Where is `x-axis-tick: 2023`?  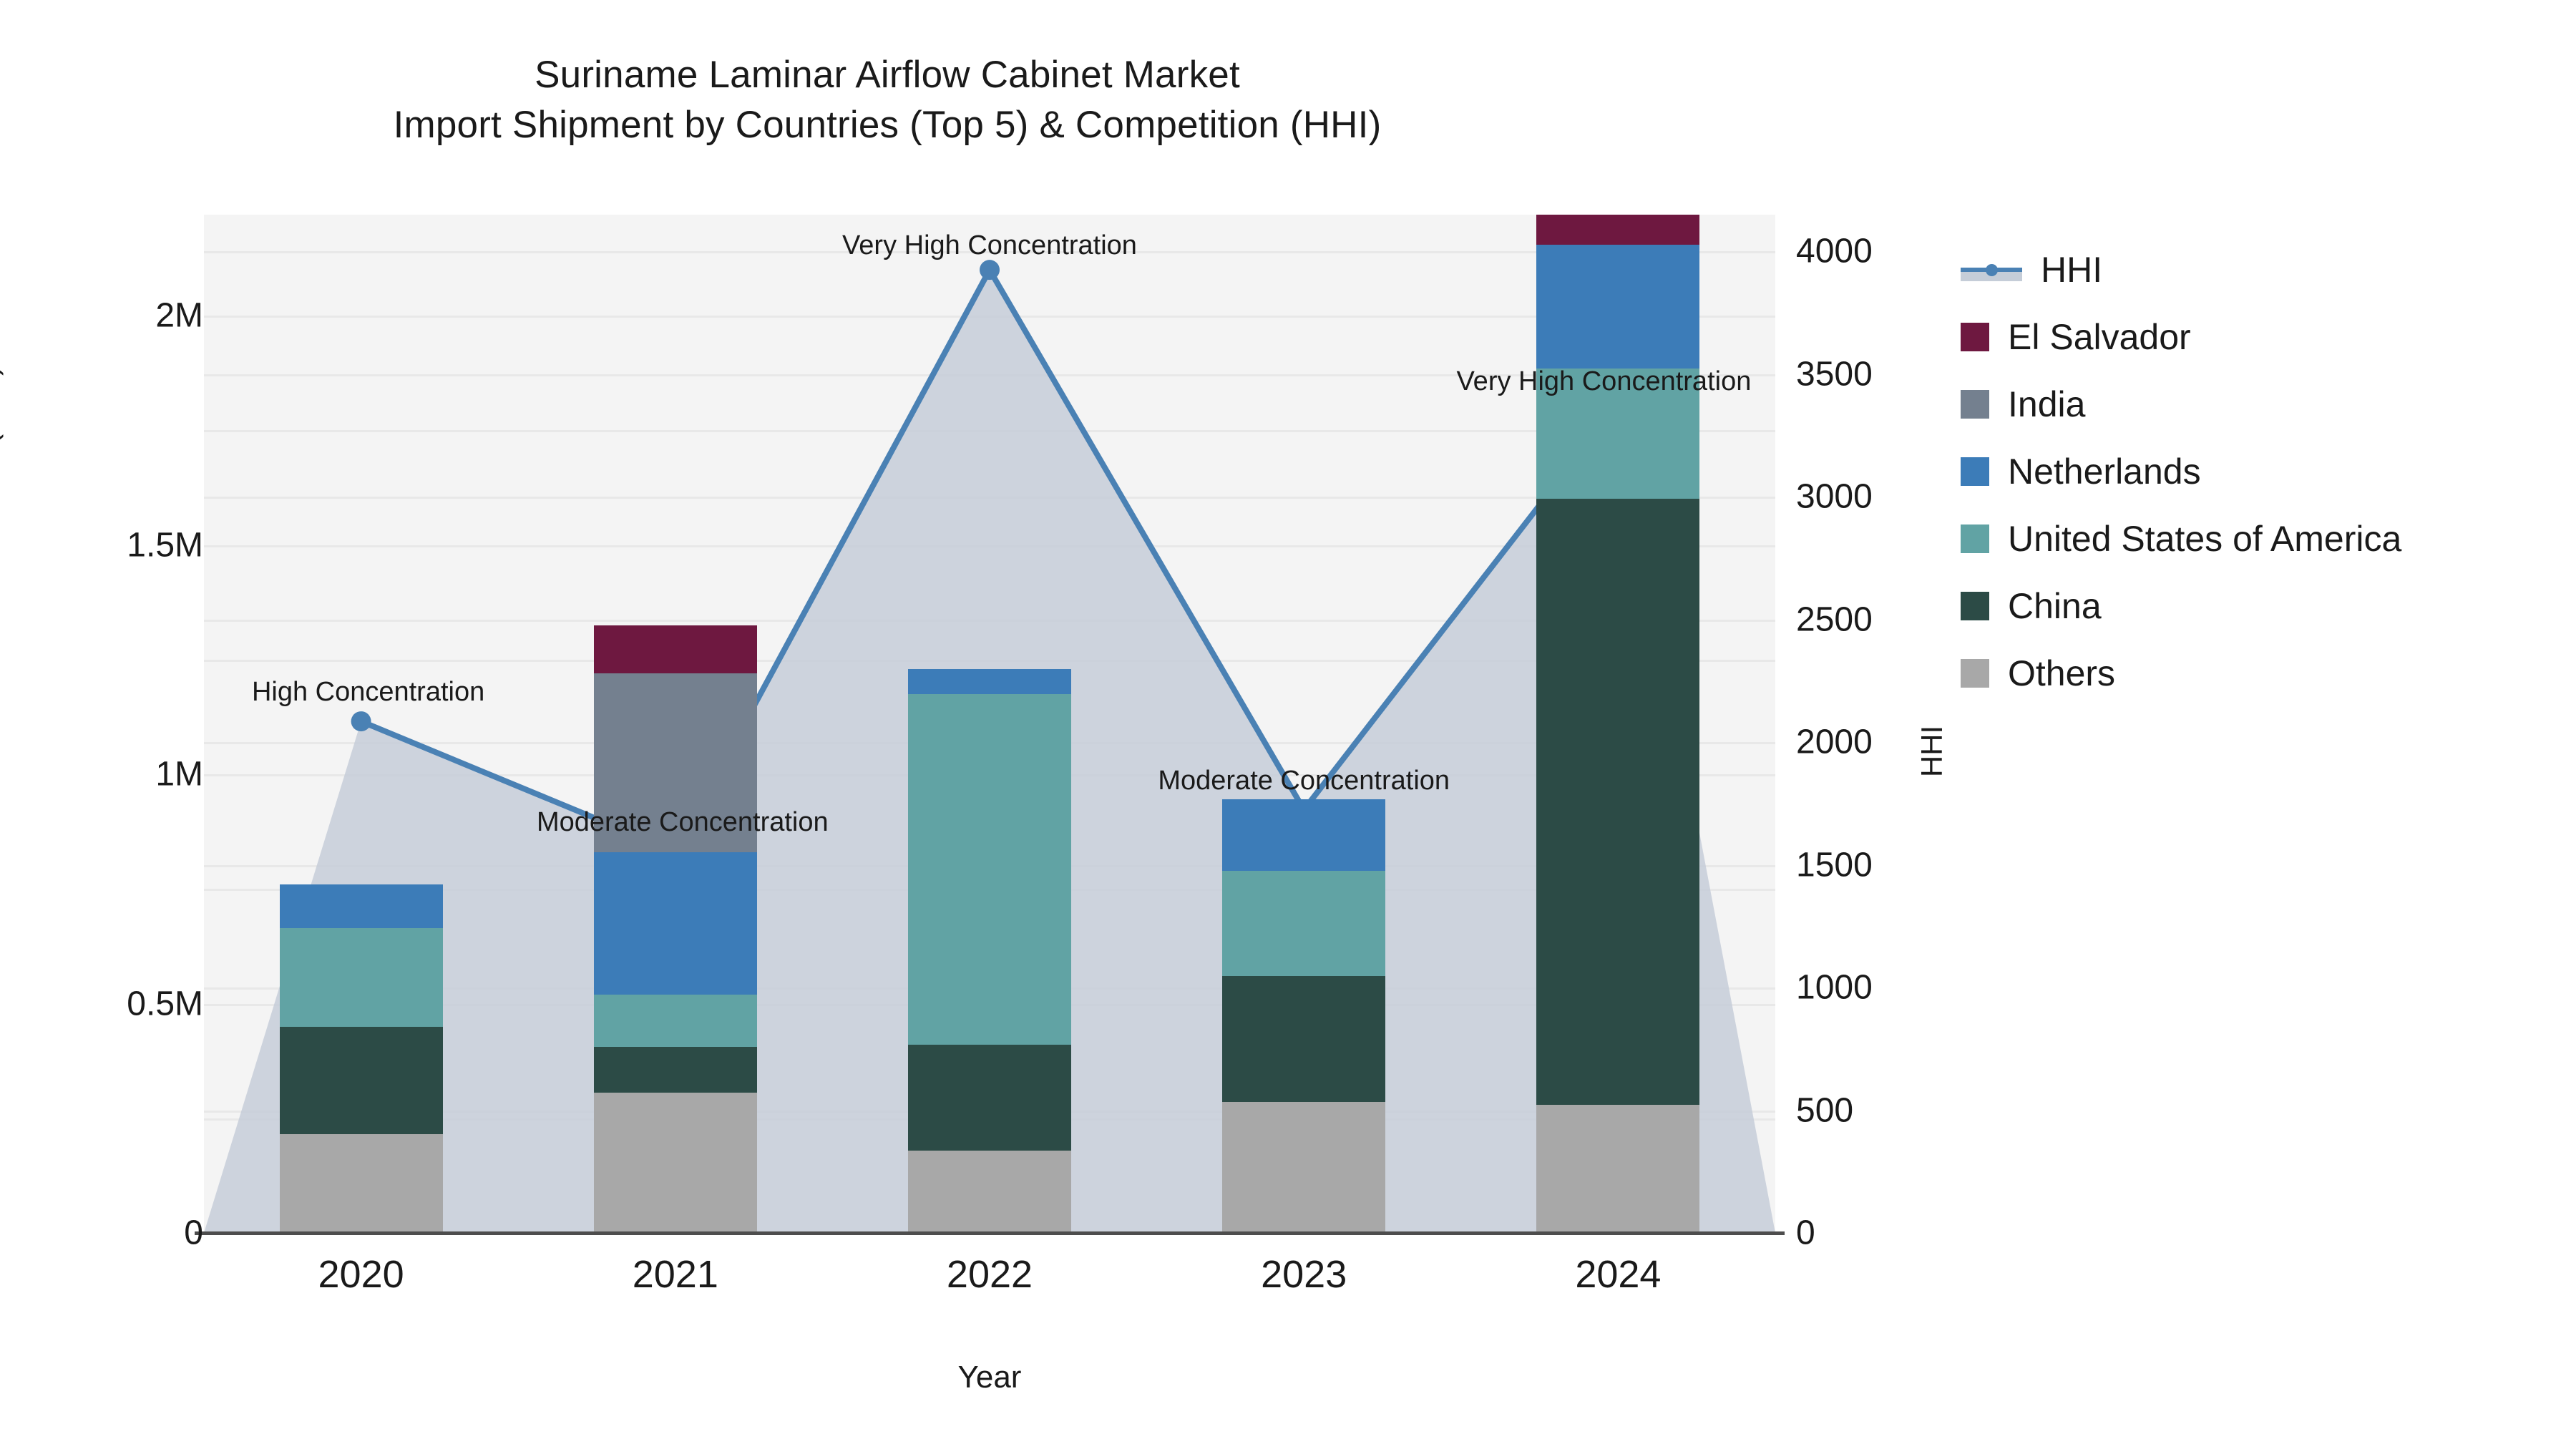 x-axis-tick: 2023 is located at coordinates (1304, 1274).